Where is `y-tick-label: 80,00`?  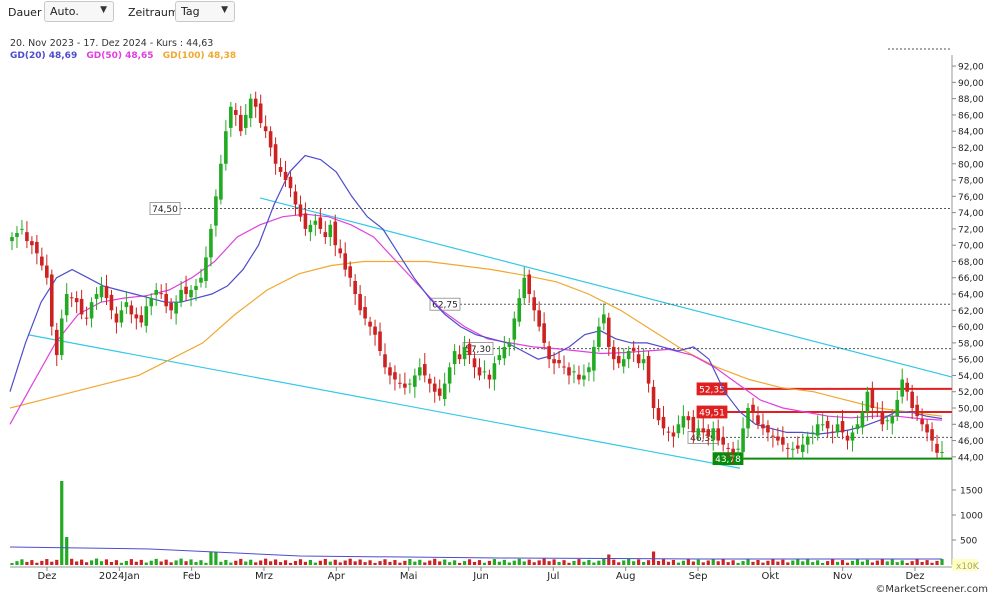 y-tick-label: 80,00 is located at coordinates (971, 165).